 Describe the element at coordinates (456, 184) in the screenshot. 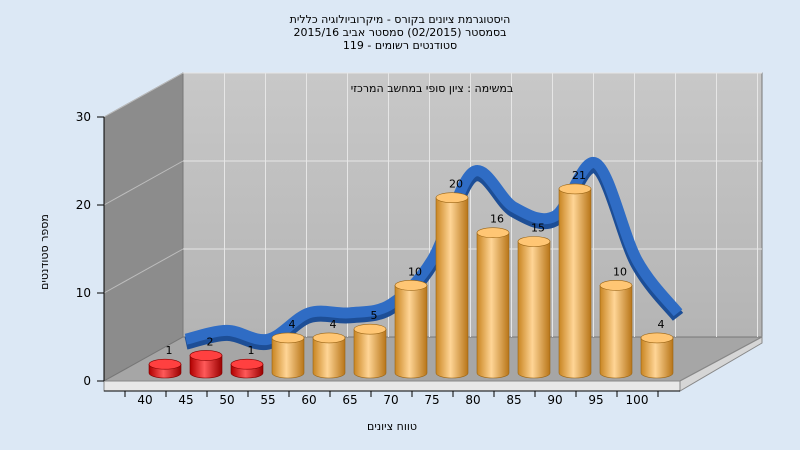

I see `bar-value-label: 20` at that location.